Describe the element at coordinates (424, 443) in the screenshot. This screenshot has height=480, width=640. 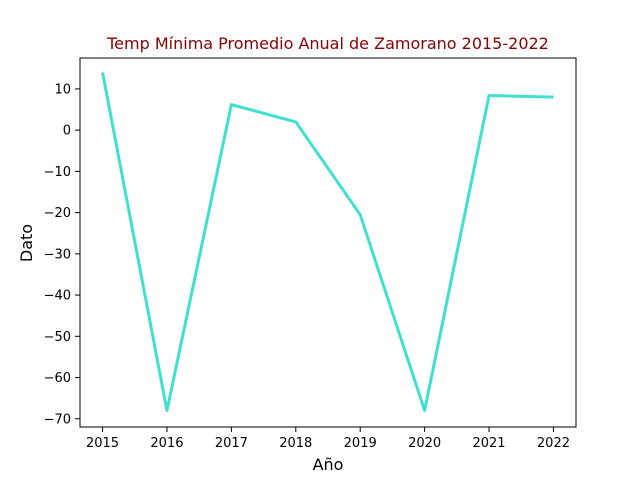
I see `x-tick-label-2020: 2020` at that location.